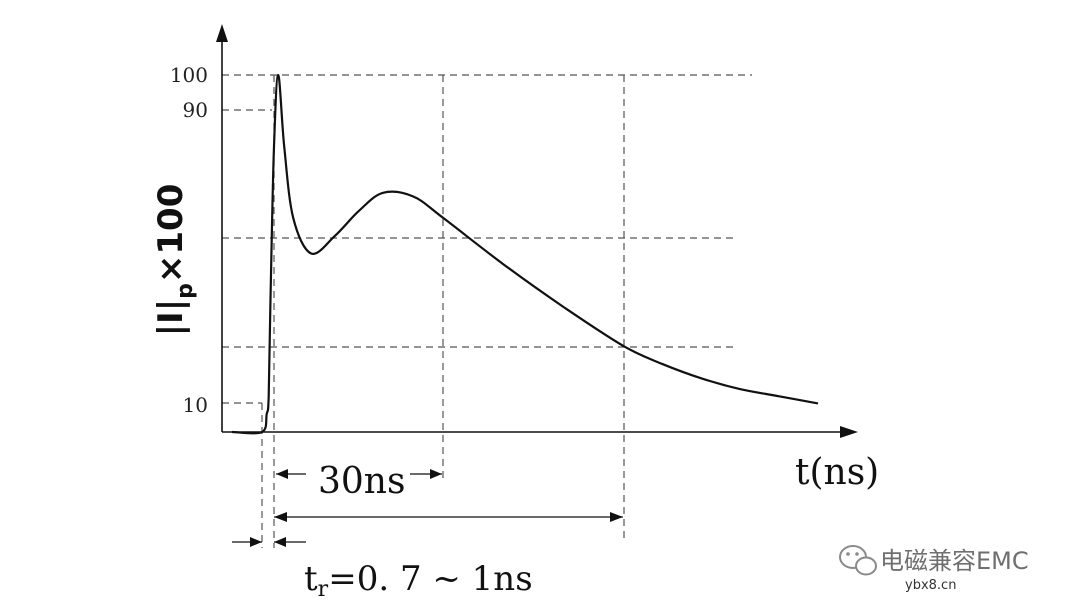  What do you see at coordinates (311, 579) in the screenshot?
I see `rise-time-main: t` at bounding box center [311, 579].